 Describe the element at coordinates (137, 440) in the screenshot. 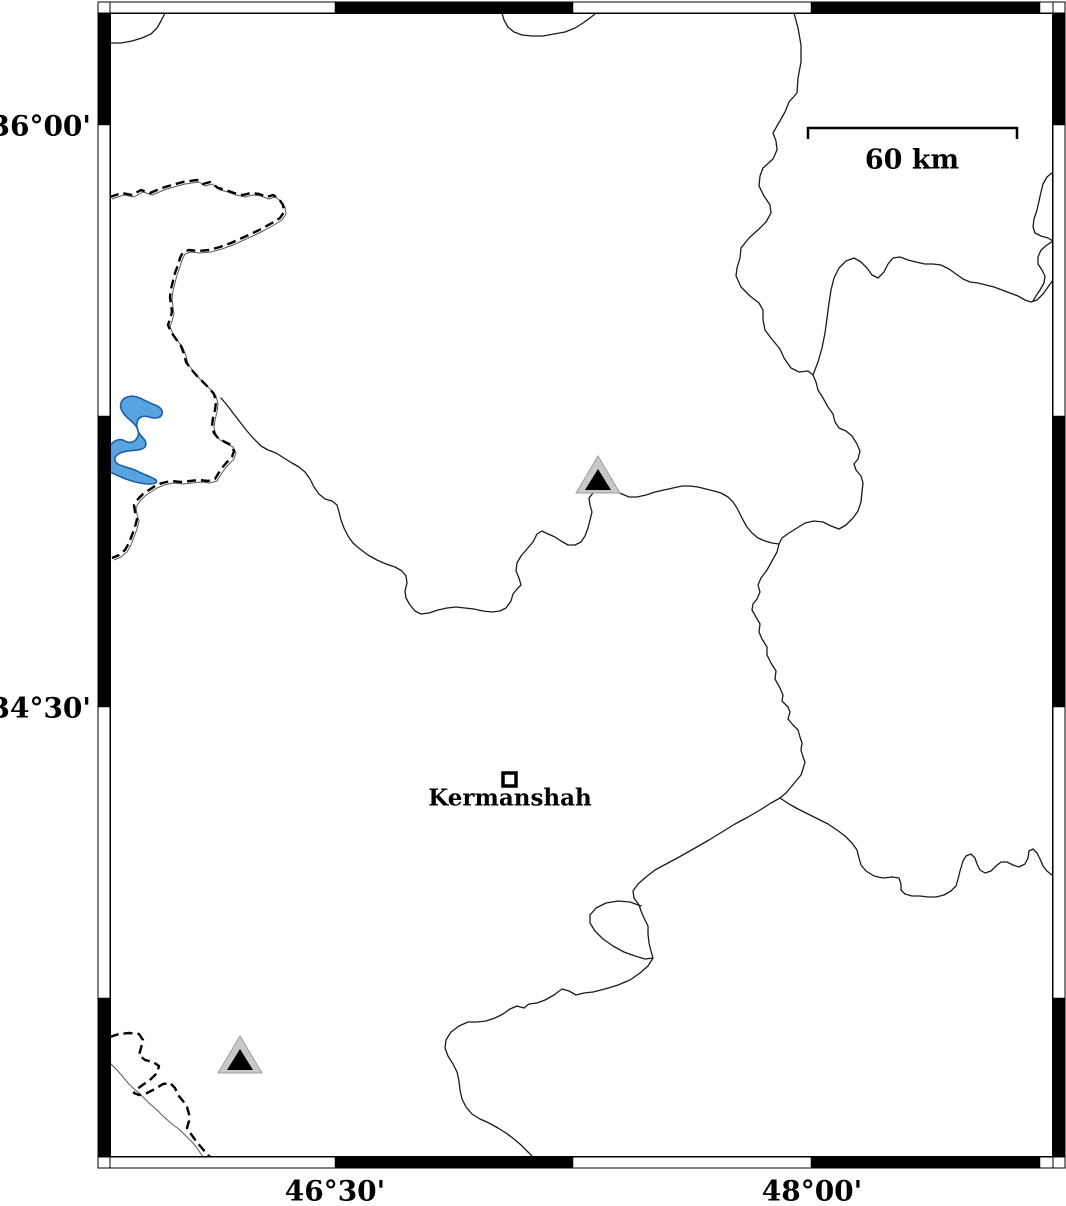

I see `lake` at that location.